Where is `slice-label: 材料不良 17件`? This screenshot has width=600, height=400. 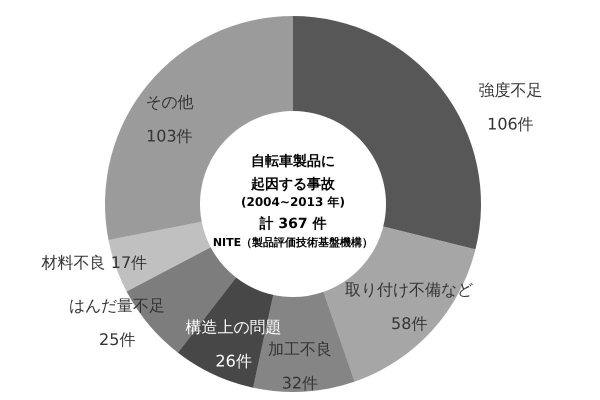
slice-label: 材料不良 17件 is located at coordinates (94, 262).